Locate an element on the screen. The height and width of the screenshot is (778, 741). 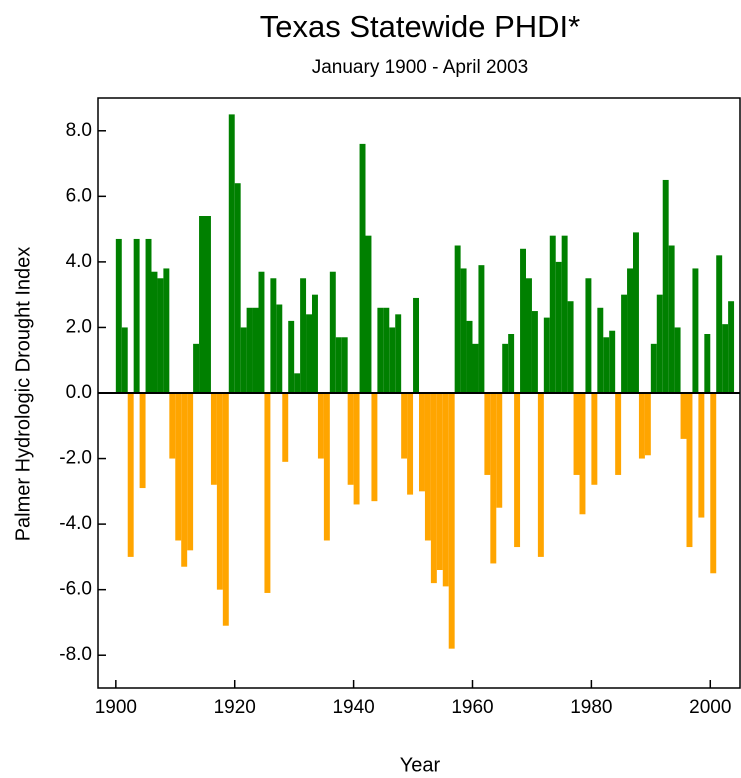
x-tick-label: 1980 is located at coordinates (591, 707).